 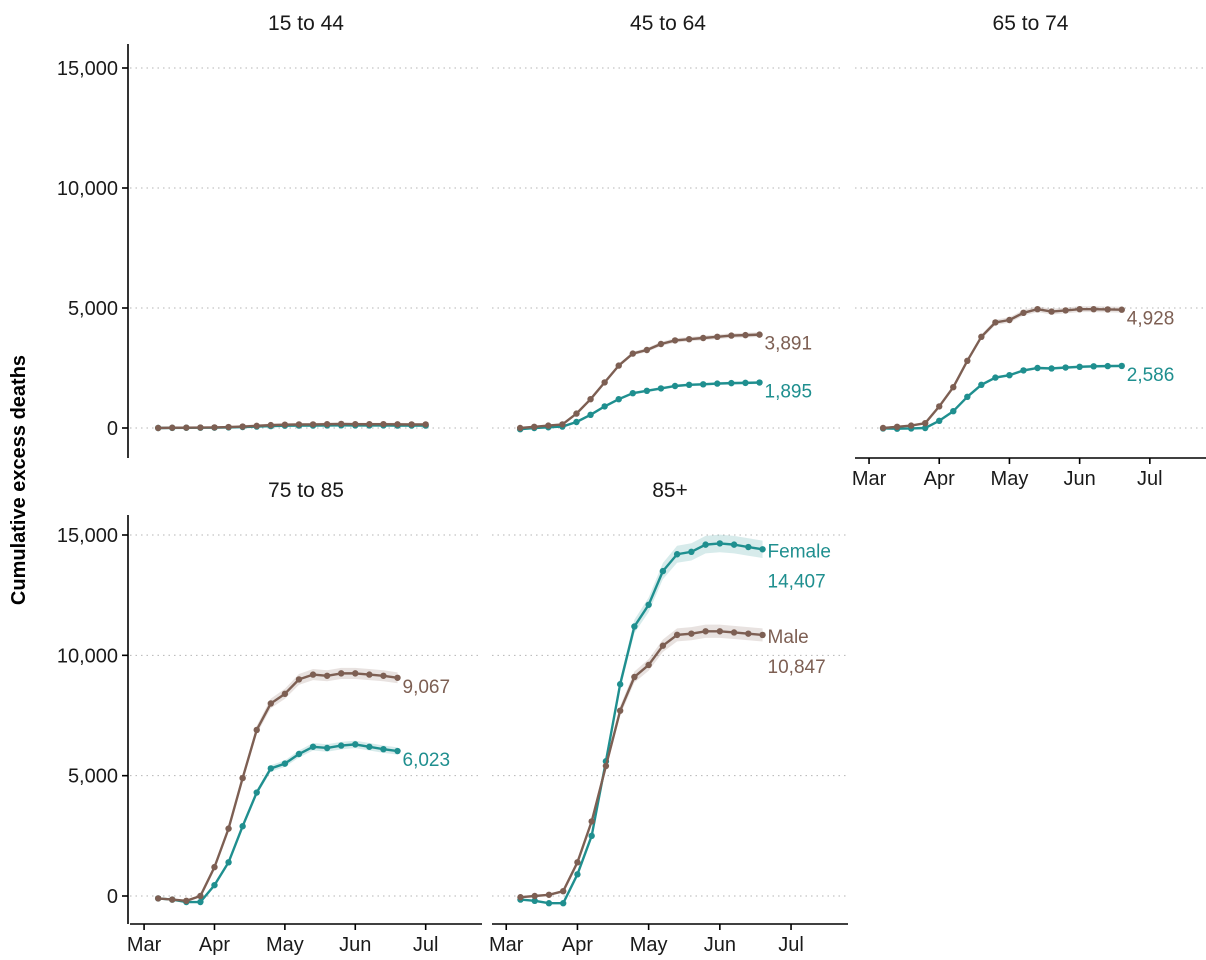 I want to click on panel-2: 65 to 74 Mar Apr May Jun Jul 4,928 2,586, so click(x=1029, y=251).